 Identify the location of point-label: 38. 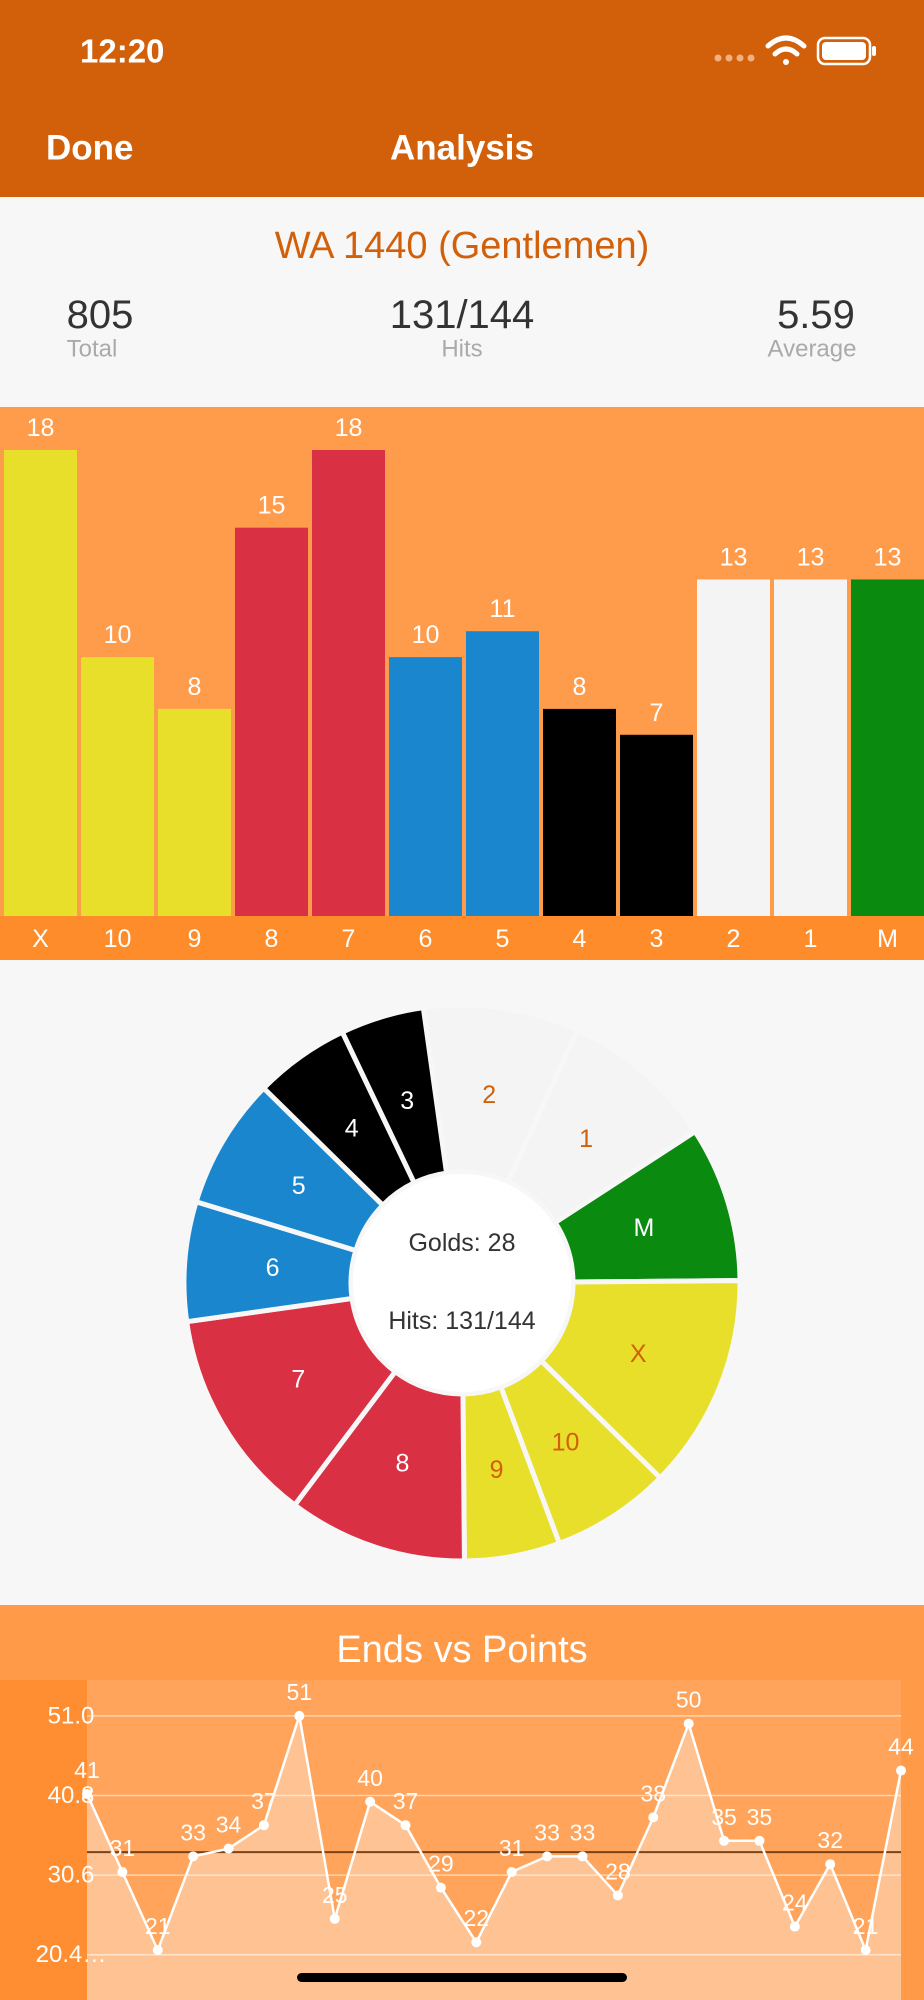
(653, 1793).